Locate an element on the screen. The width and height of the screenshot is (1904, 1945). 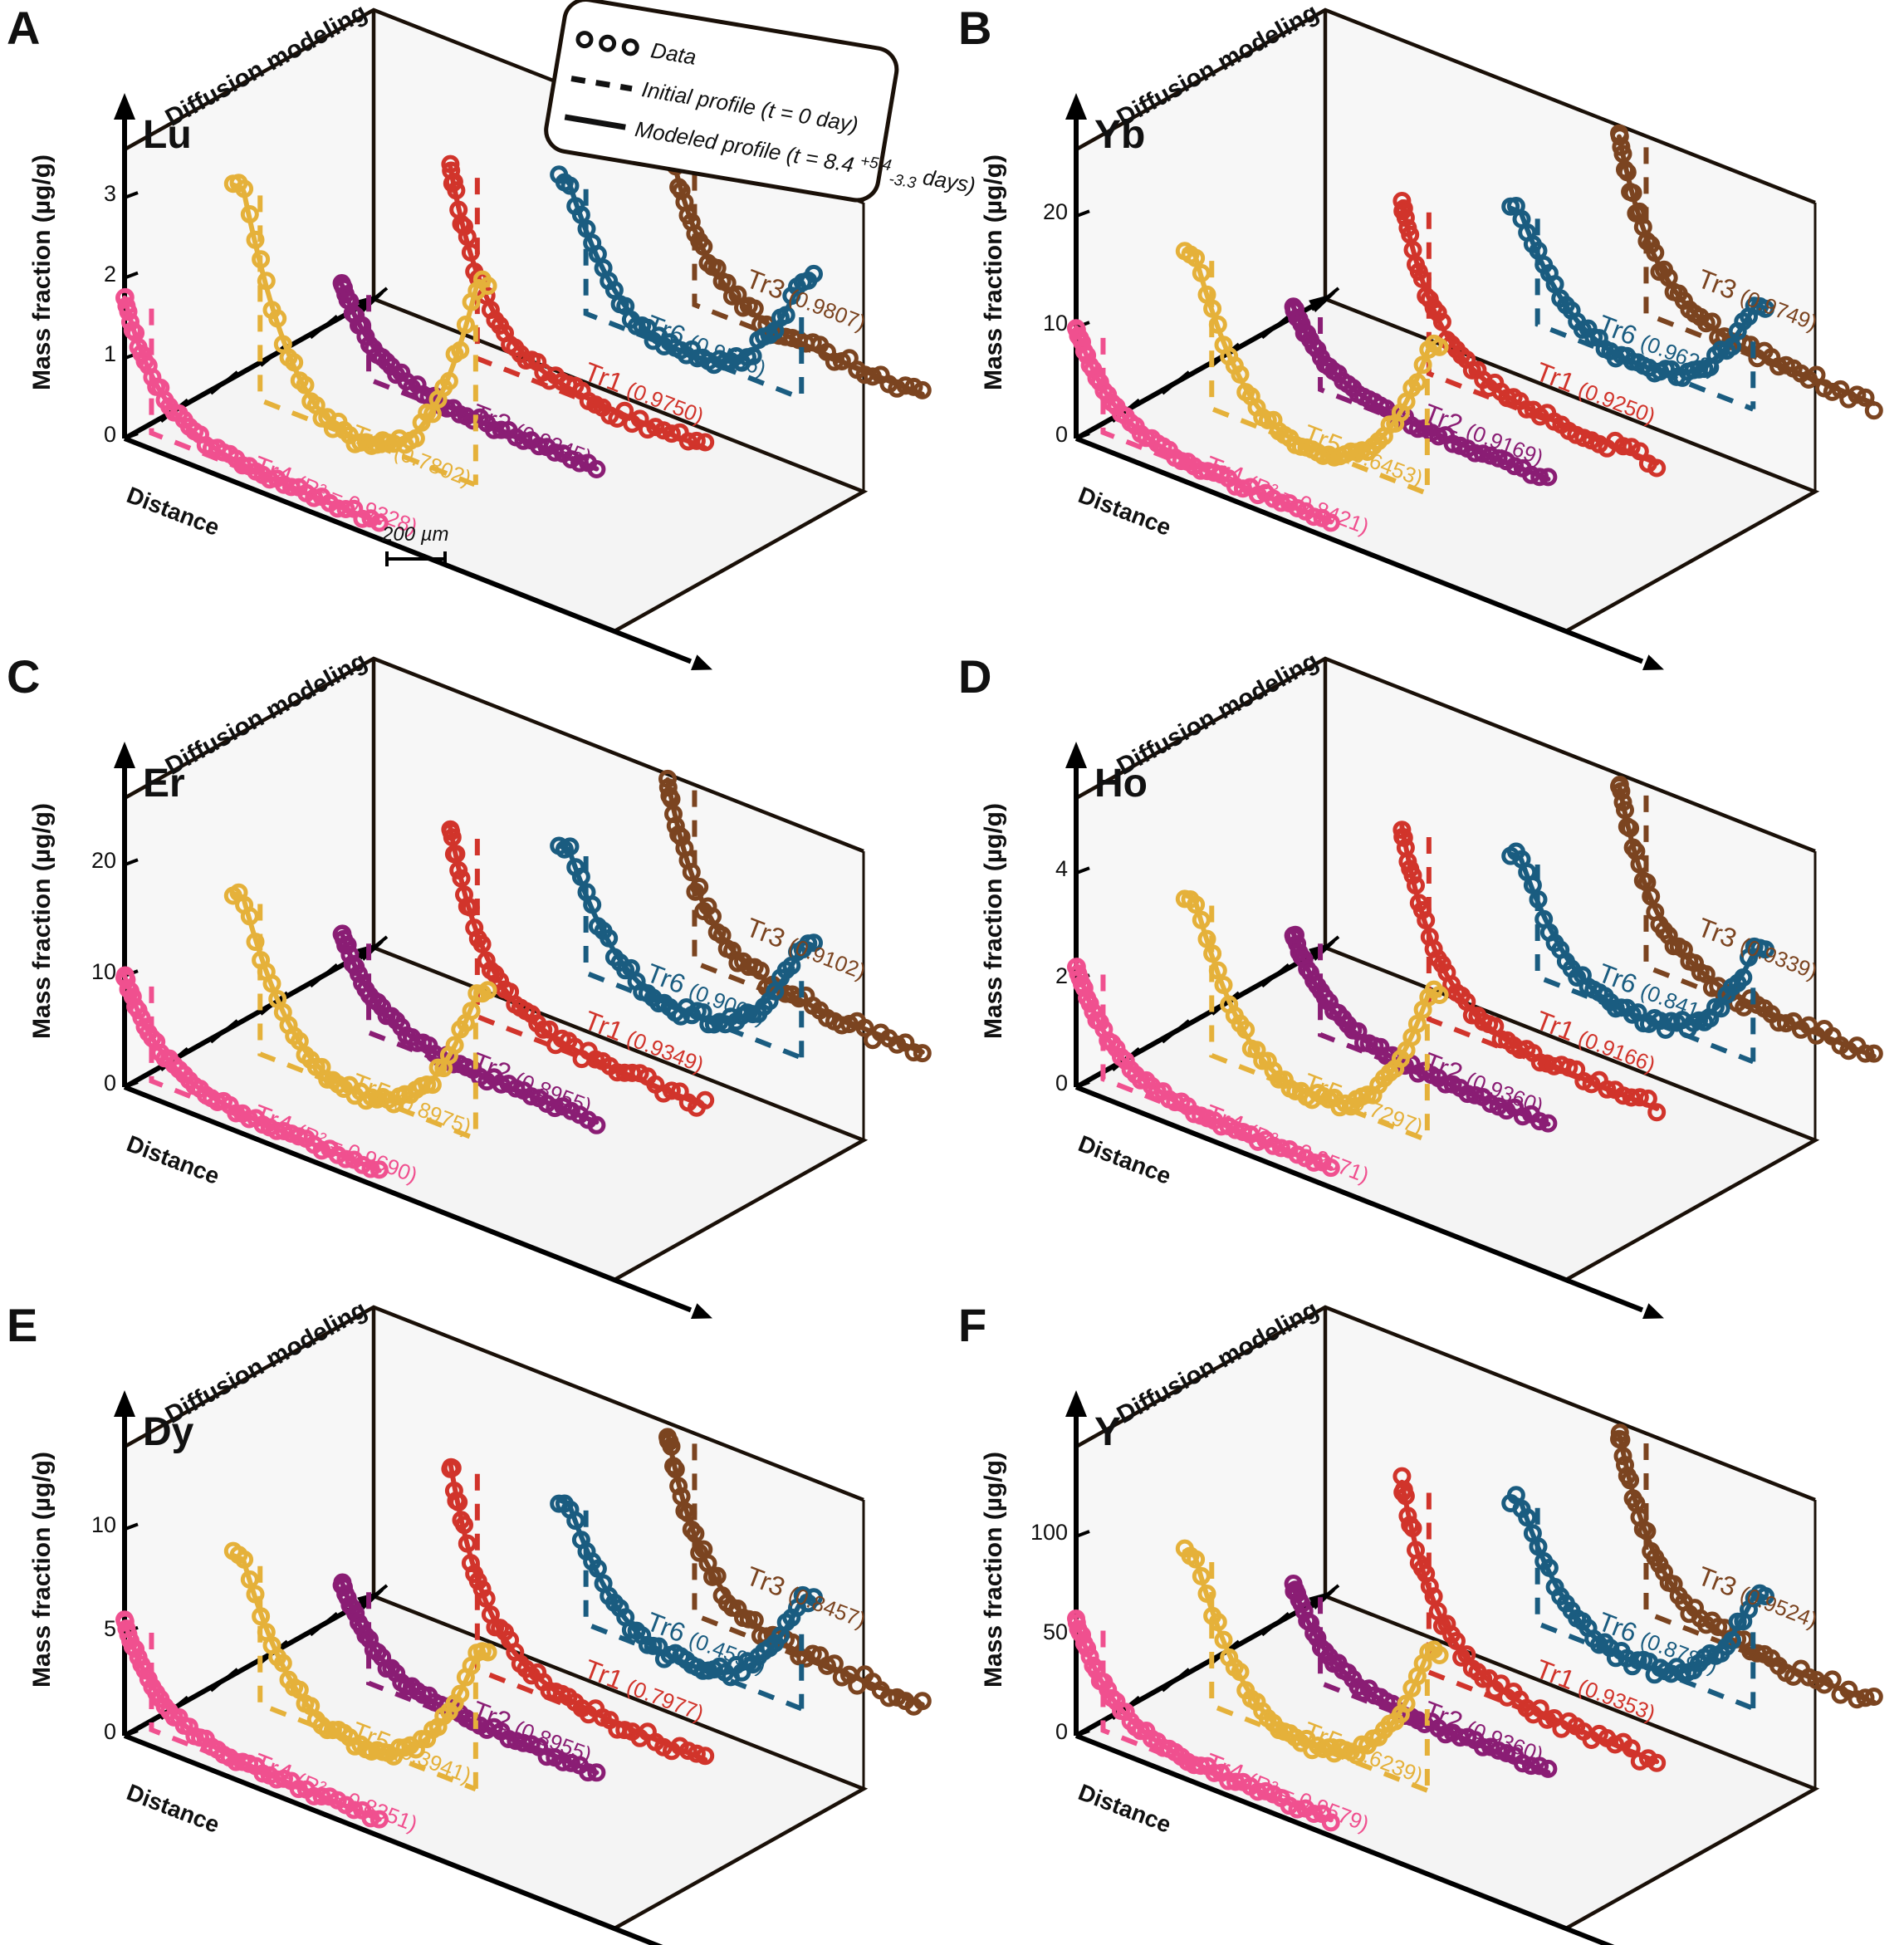
data-circles-icon is located at coordinates (607, 43).